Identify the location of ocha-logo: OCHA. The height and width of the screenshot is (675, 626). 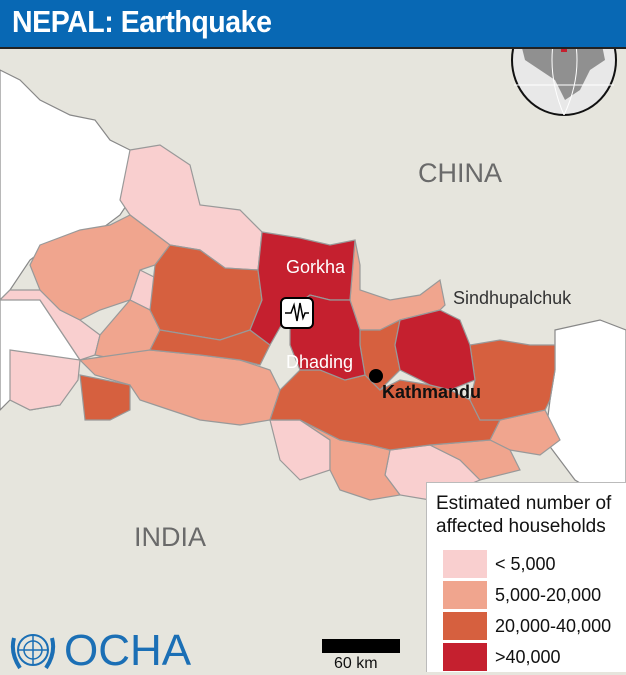
(99, 651).